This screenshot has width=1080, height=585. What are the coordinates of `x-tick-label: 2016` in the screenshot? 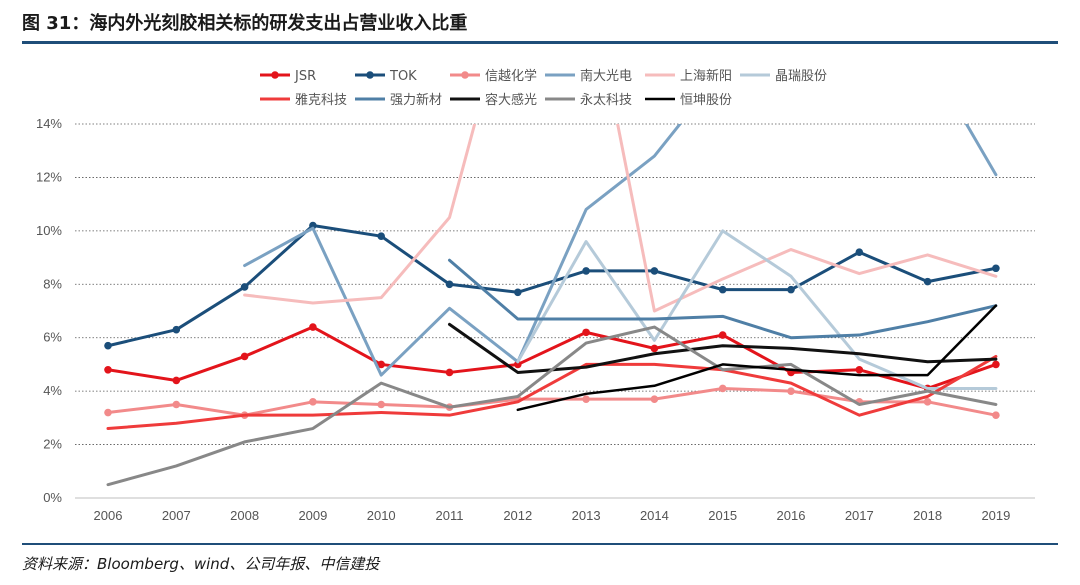 It's located at (791, 515).